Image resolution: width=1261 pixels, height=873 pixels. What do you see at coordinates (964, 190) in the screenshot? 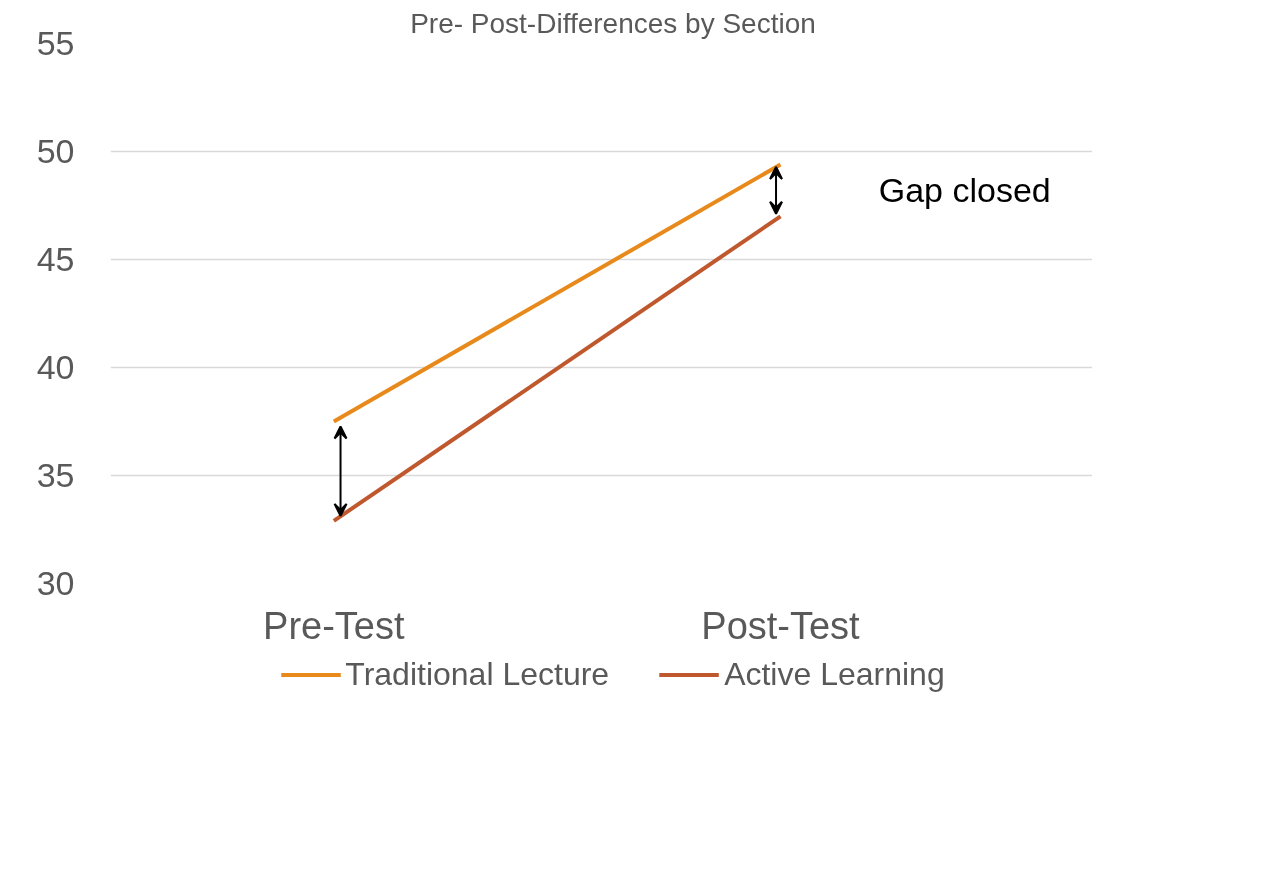
I see `annotation: Gap closed` at bounding box center [964, 190].